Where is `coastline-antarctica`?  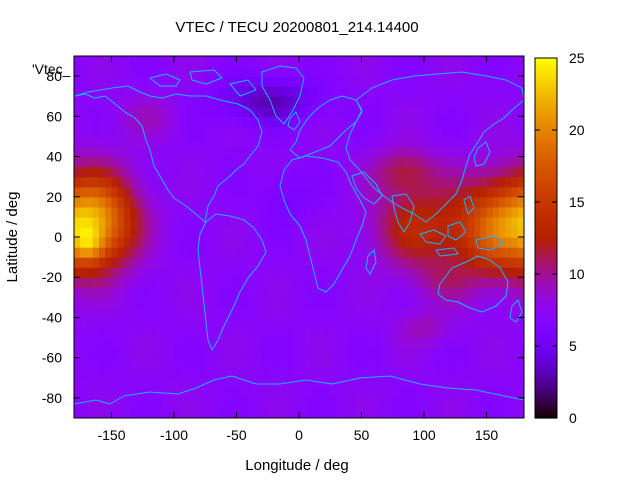
coastline-antarctica is located at coordinates (299, 390).